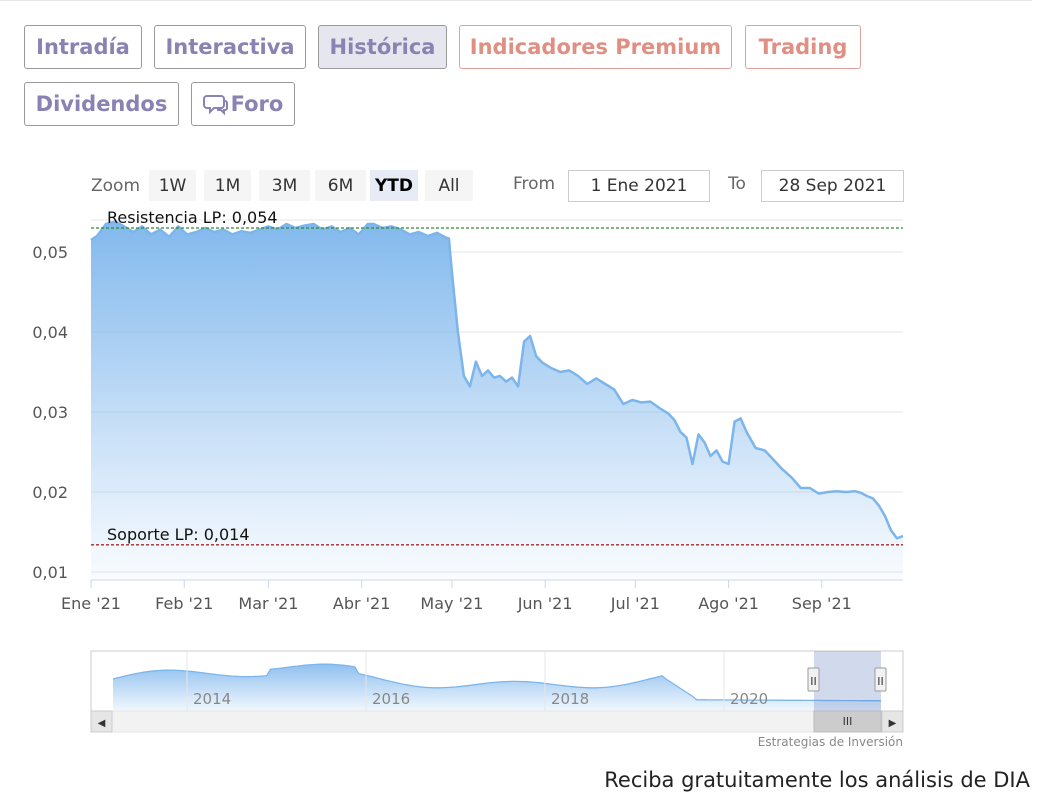 This screenshot has height=808, width=1046. I want to click on scrollbar-track, so click(497, 721).